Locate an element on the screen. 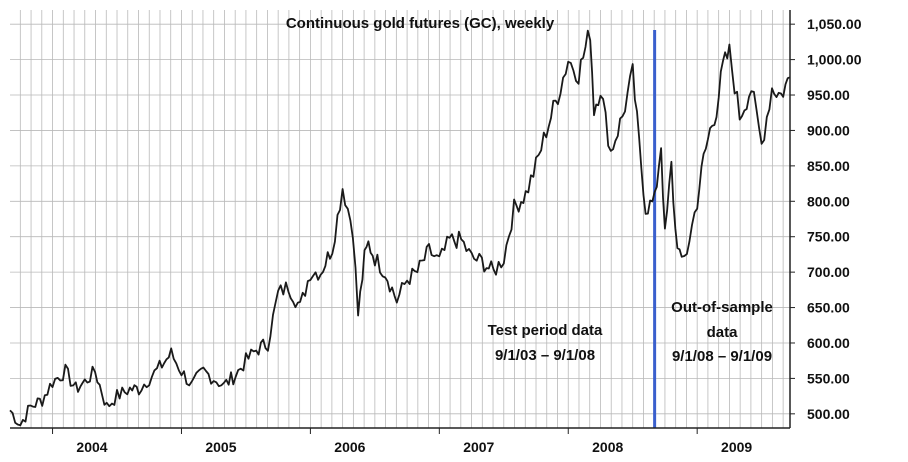  x-tick-label: 2004 is located at coordinates (91, 447).